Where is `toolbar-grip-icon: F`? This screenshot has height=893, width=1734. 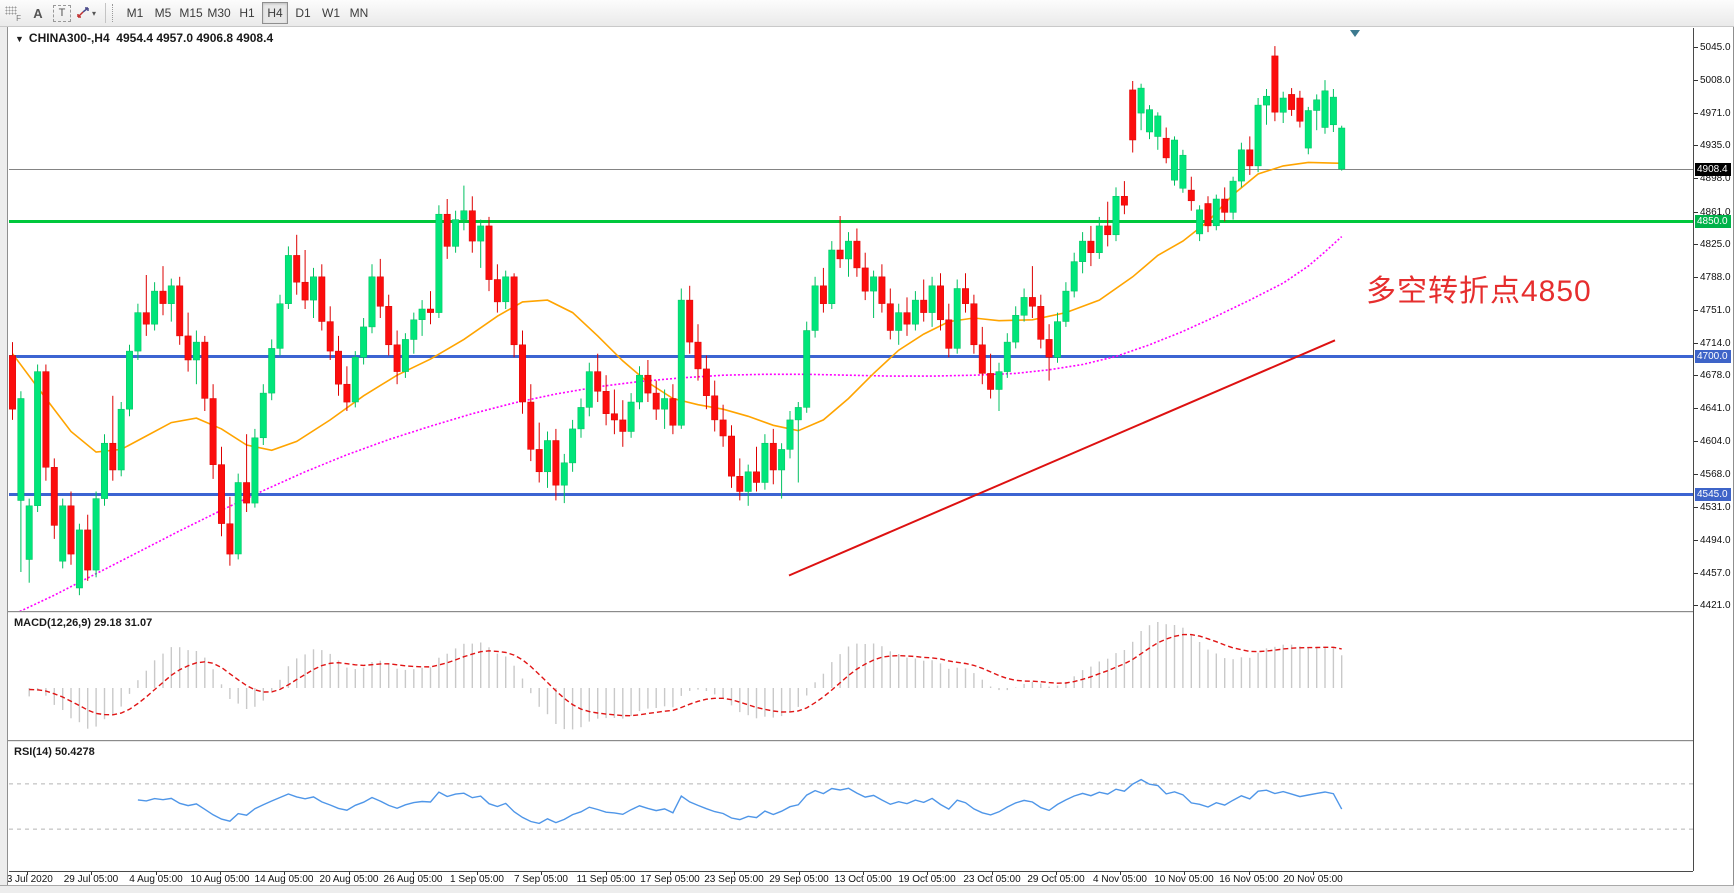 toolbar-grip-icon: F is located at coordinates (13, 14).